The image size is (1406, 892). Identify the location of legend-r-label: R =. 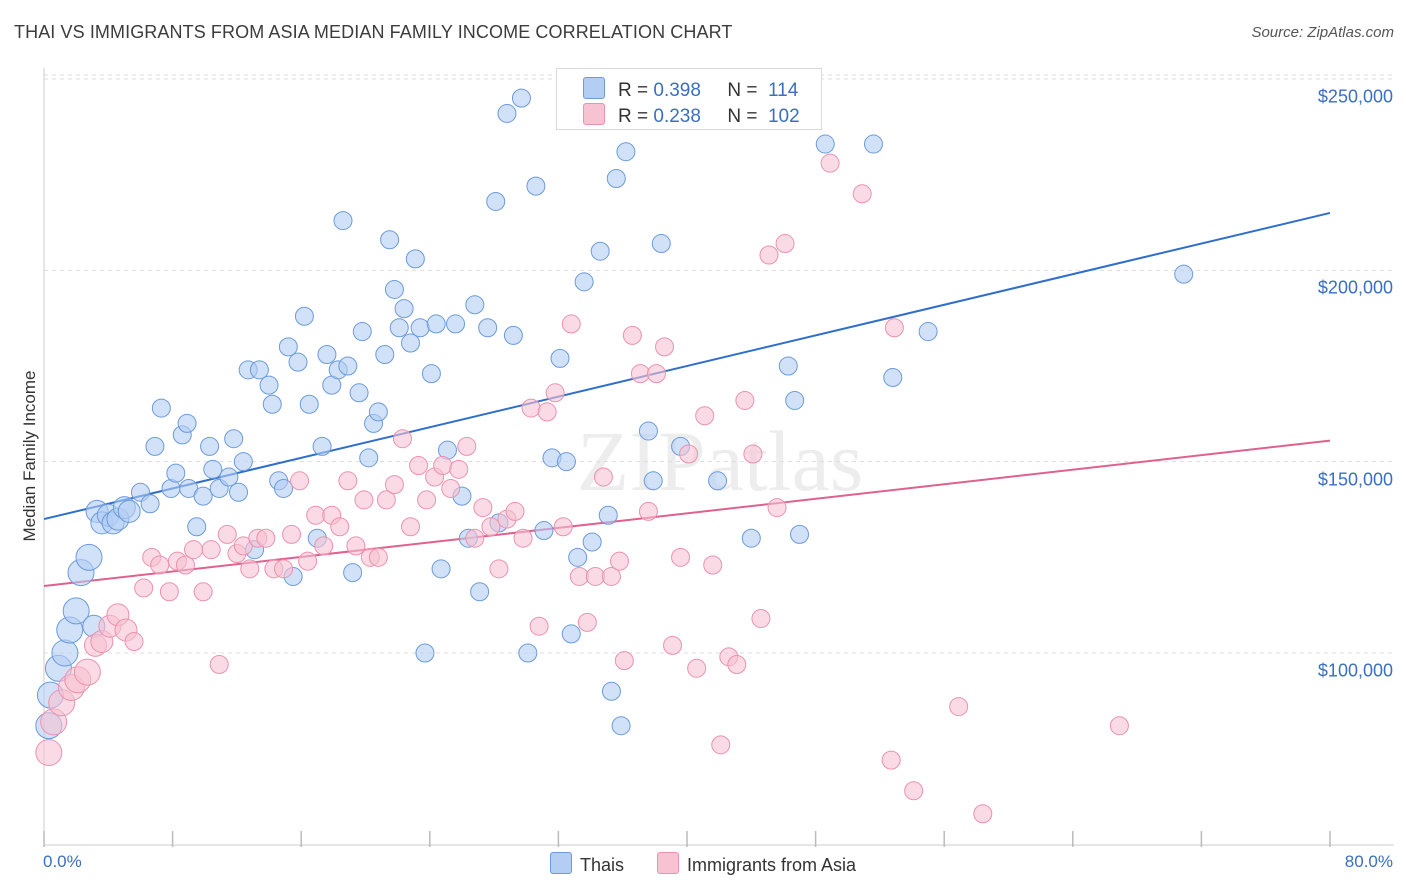
(636, 116).